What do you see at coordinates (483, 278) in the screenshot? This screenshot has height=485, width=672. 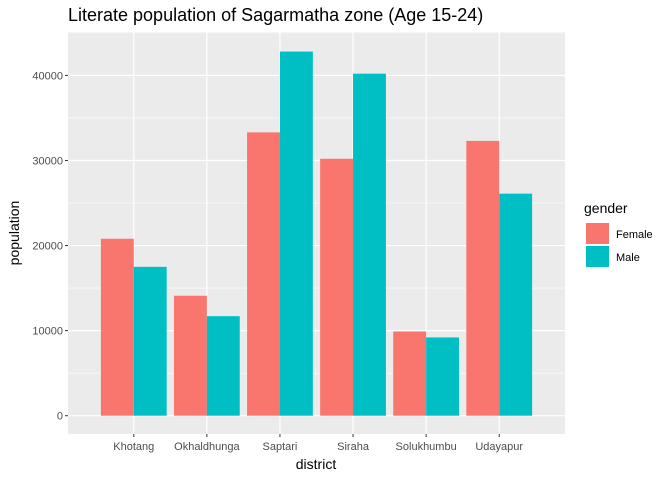 I see `bar-female-udayapur` at bounding box center [483, 278].